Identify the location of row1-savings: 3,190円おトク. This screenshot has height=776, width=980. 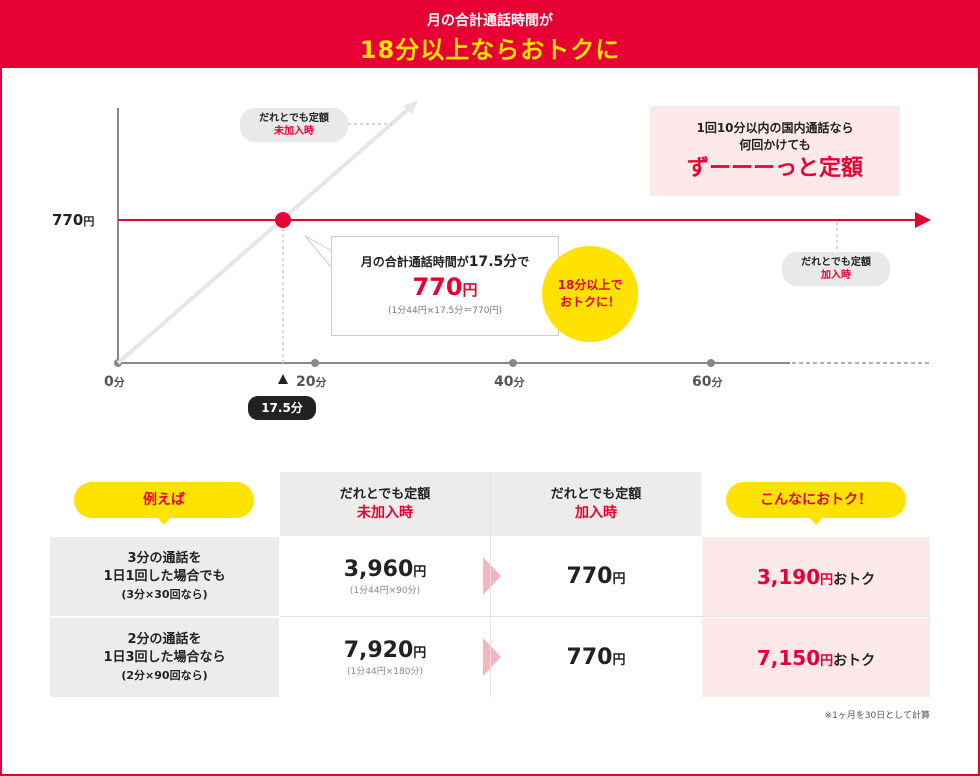
(816, 576).